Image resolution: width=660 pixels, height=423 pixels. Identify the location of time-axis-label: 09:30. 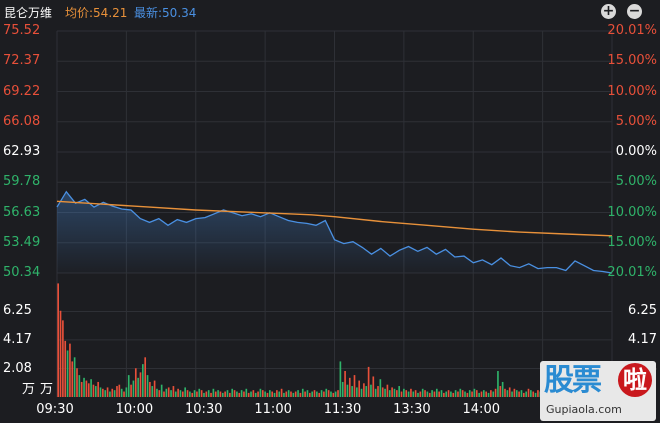
(55, 409).